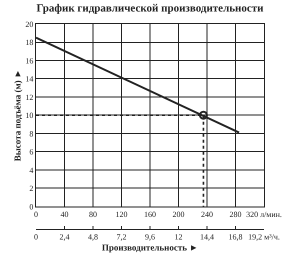 The width and height of the screenshot is (300, 263). Describe the element at coordinates (31, 152) in the screenshot. I see `y-tick-label: 6` at that location.